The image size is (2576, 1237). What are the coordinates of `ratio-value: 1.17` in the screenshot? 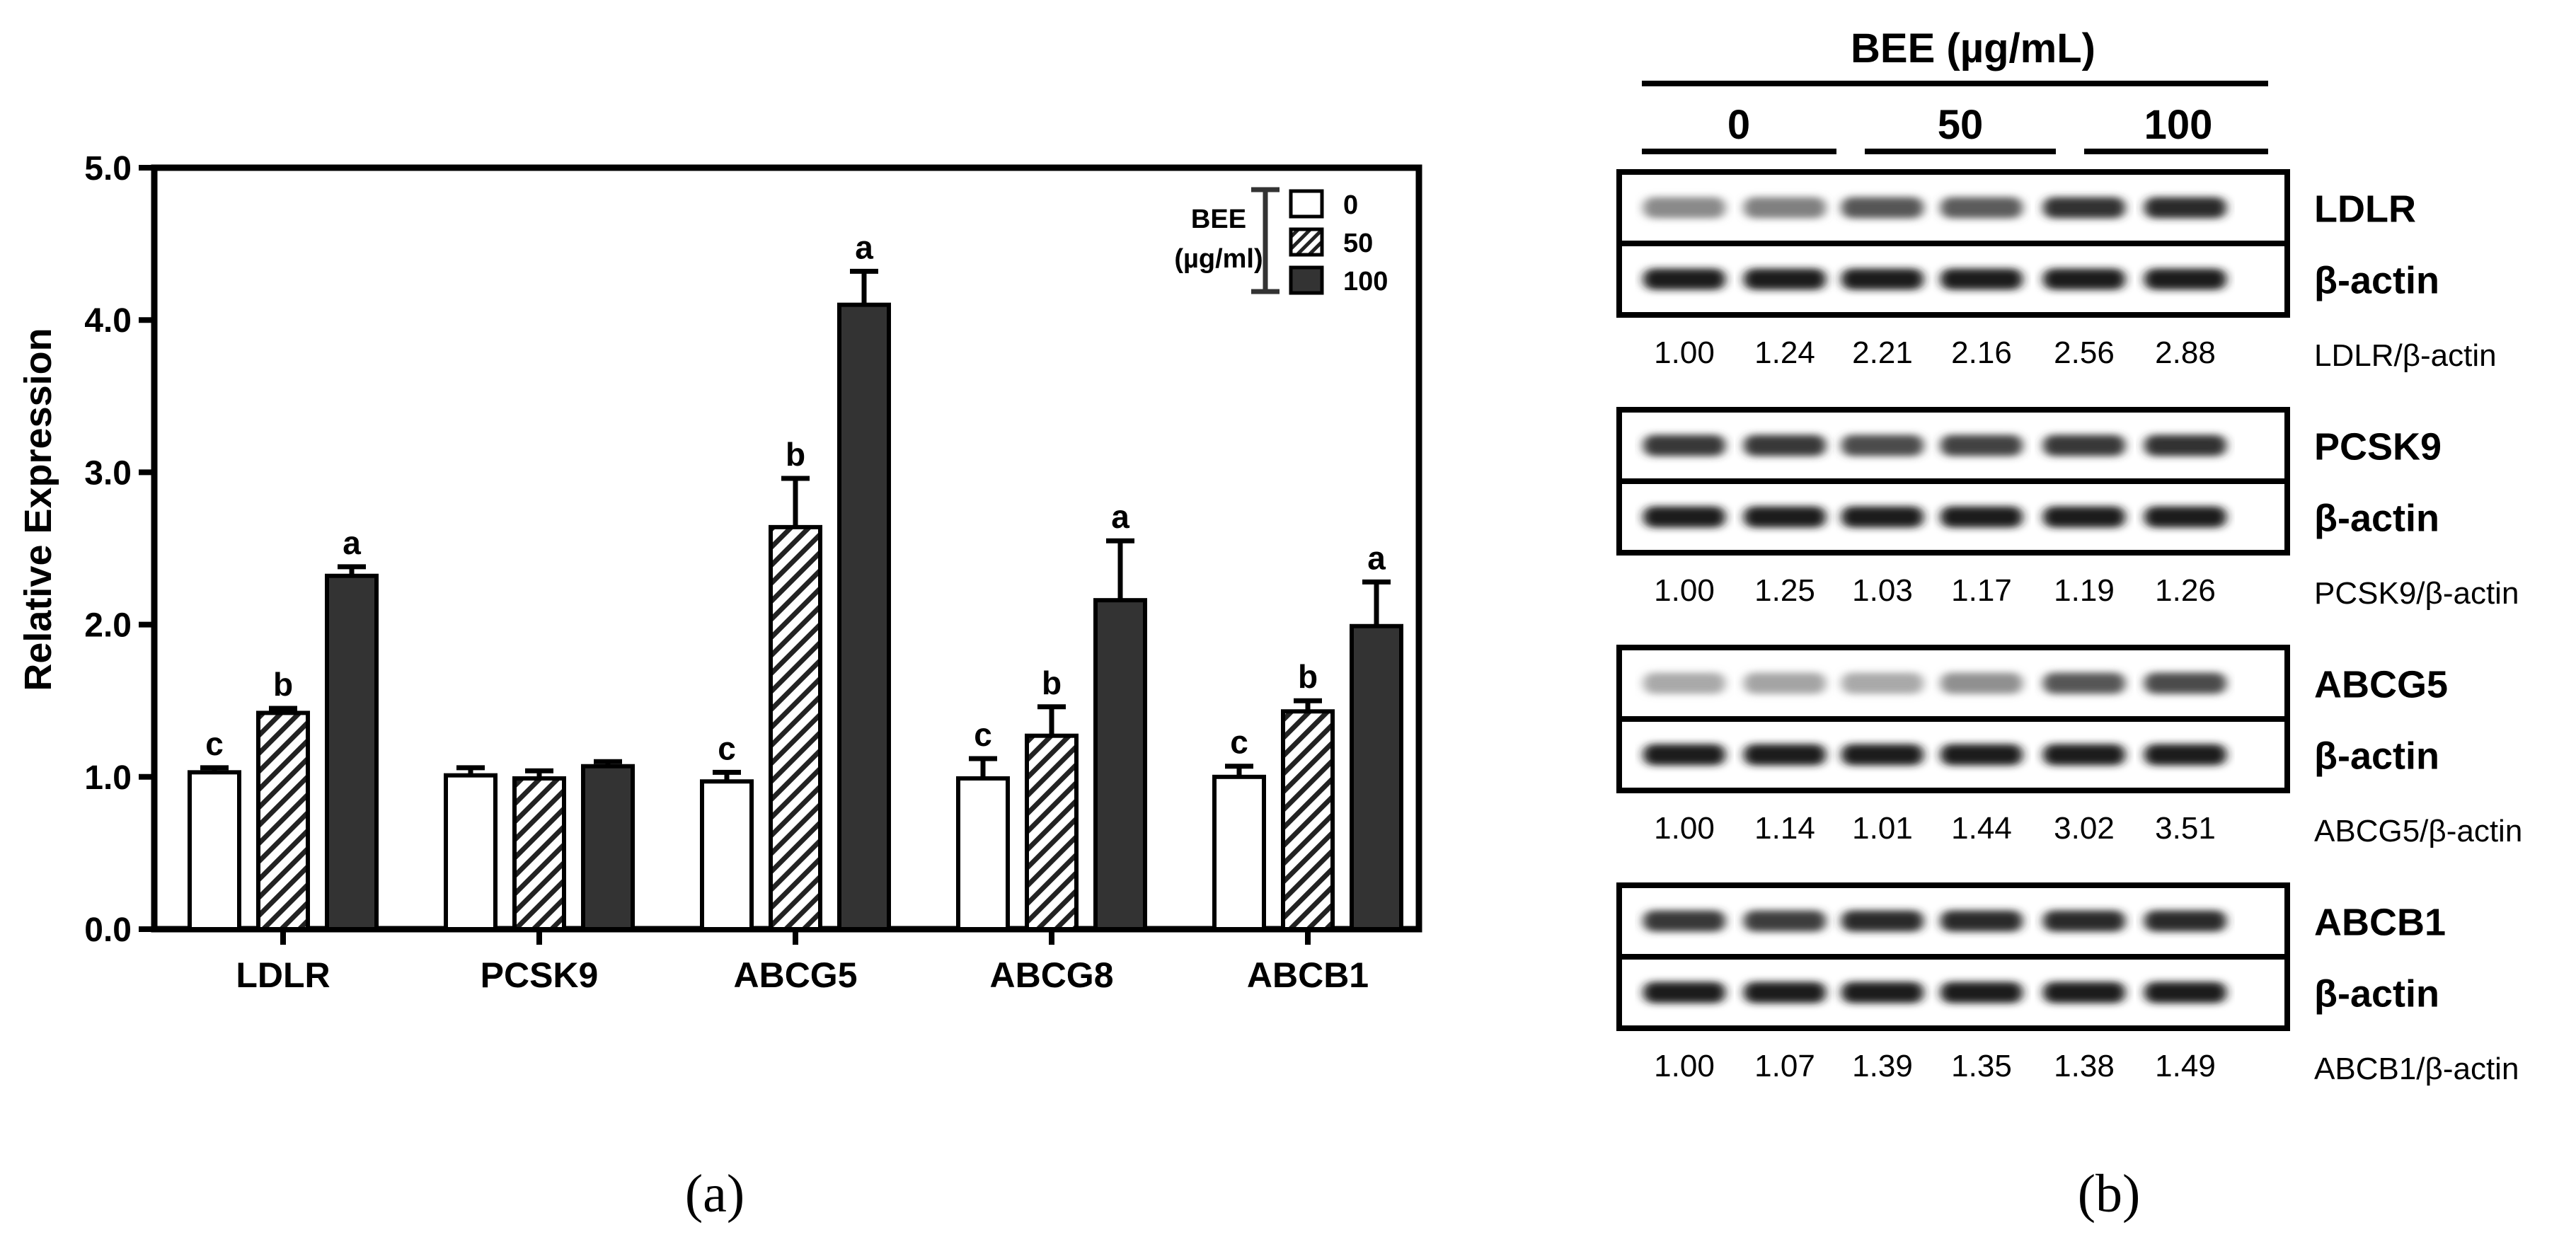 It's located at (1981, 590).